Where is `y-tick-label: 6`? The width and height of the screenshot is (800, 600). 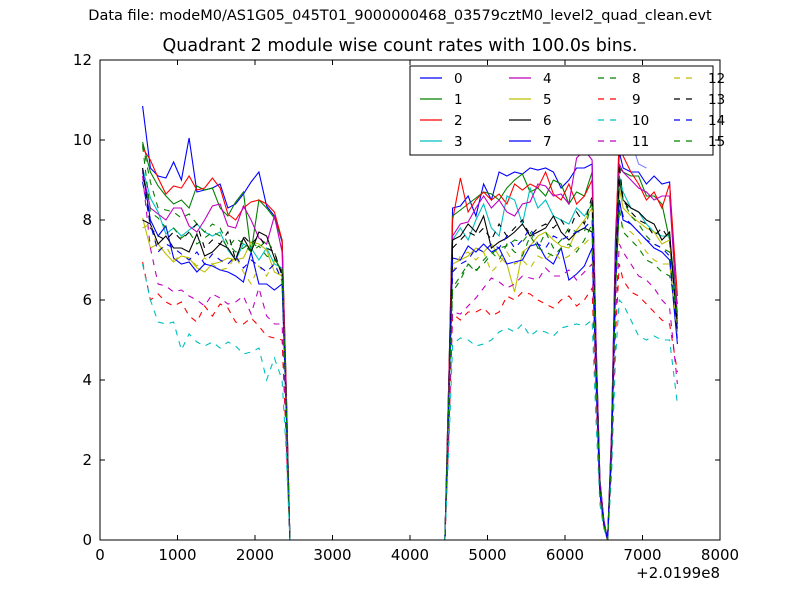 y-tick-label: 6 is located at coordinates (87, 300).